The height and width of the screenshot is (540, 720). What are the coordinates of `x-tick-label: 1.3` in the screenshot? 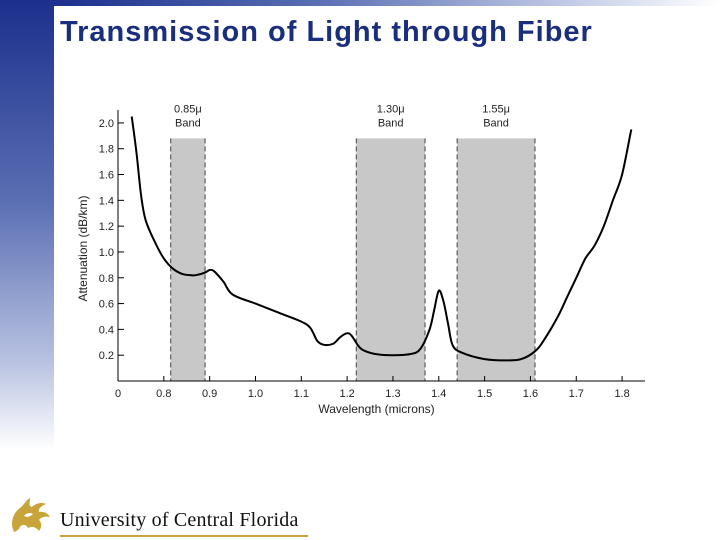 It's located at (392, 394).